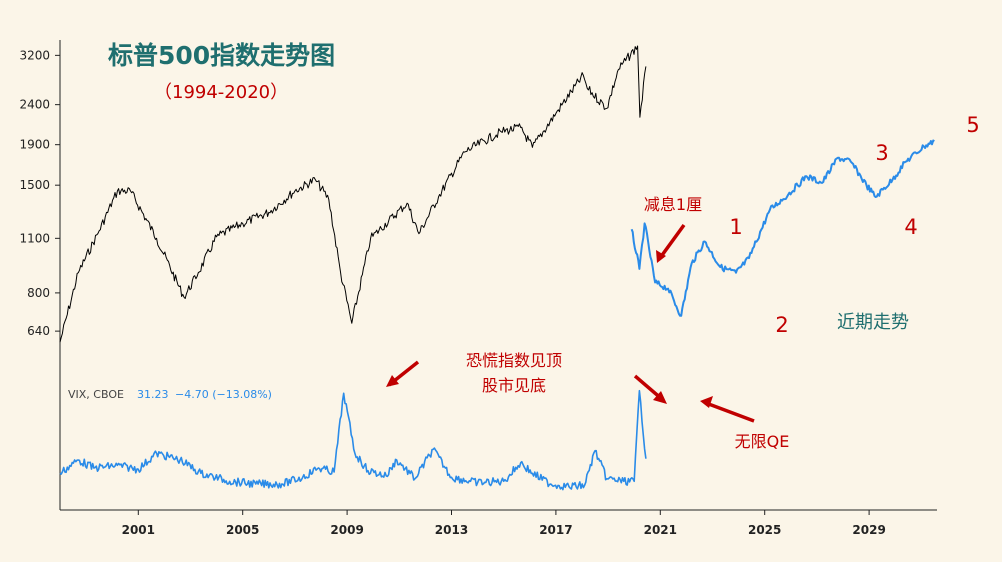 The image size is (1002, 562). What do you see at coordinates (673, 204) in the screenshot?
I see `annotation-rate-cut: 减息1厘` at bounding box center [673, 204].